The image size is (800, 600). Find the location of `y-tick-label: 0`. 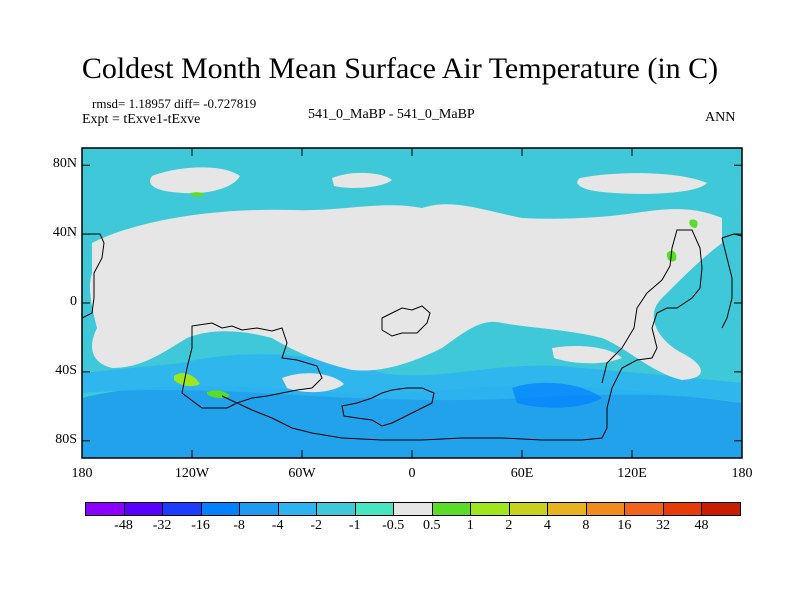

y-tick-label: 0 is located at coordinates (73, 301).